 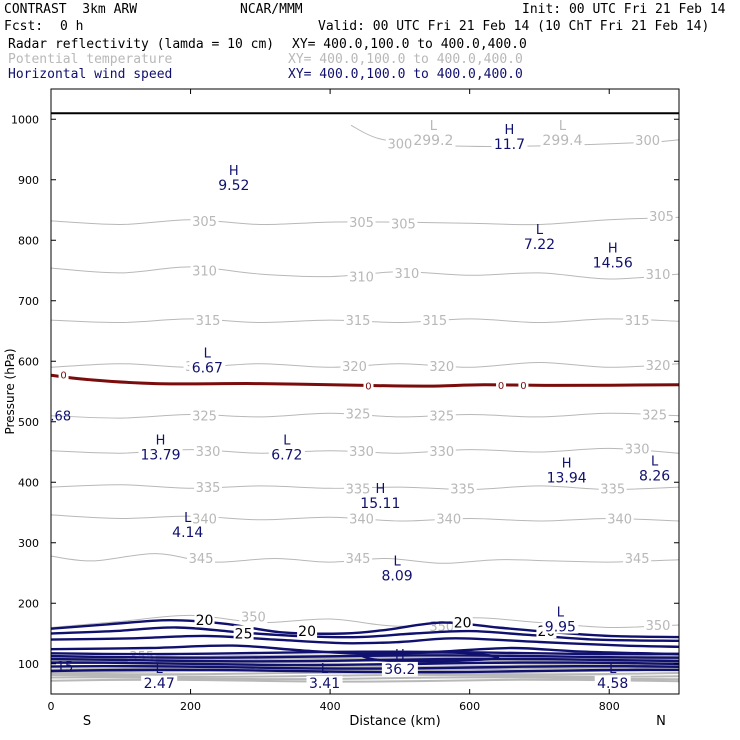 I want to click on extremum-value: 2.47, so click(x=159, y=684).